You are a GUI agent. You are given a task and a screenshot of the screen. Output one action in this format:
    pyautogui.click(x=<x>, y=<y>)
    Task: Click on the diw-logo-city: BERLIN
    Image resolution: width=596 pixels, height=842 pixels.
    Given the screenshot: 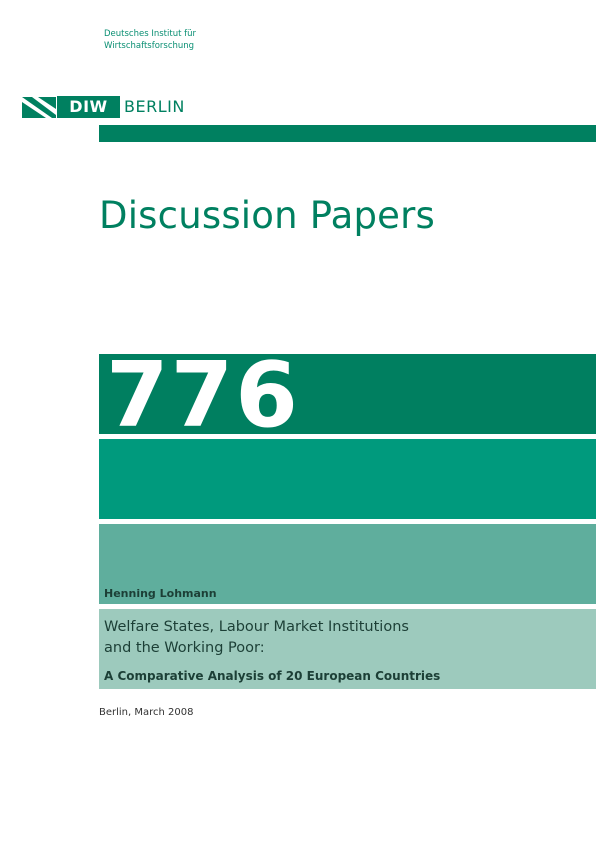 What is the action you would take?
    pyautogui.click(x=154, y=106)
    